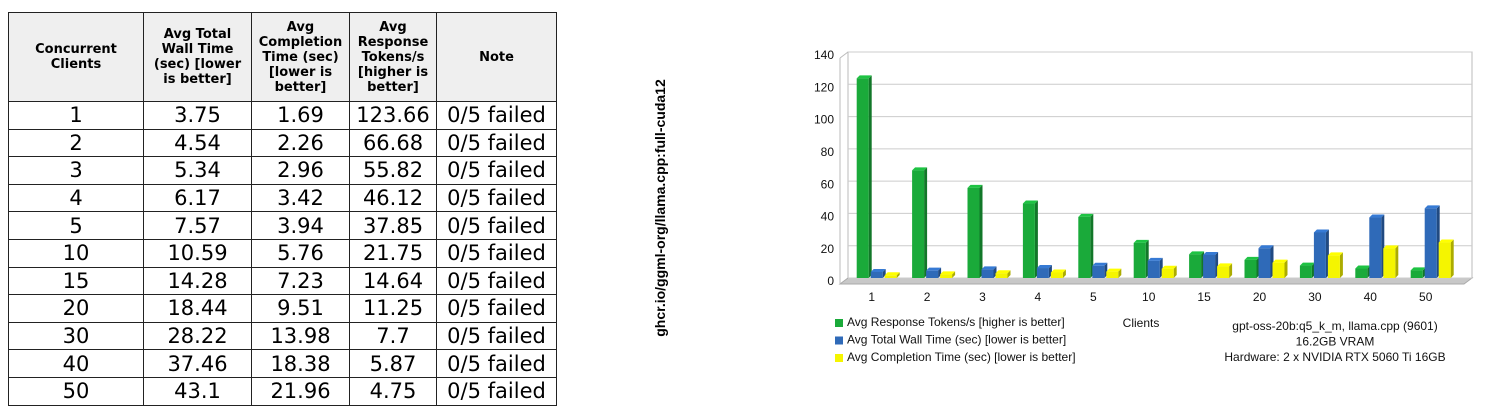 The width and height of the screenshot is (1503, 419). I want to click on x-tick-label: 5, so click(1093, 297).